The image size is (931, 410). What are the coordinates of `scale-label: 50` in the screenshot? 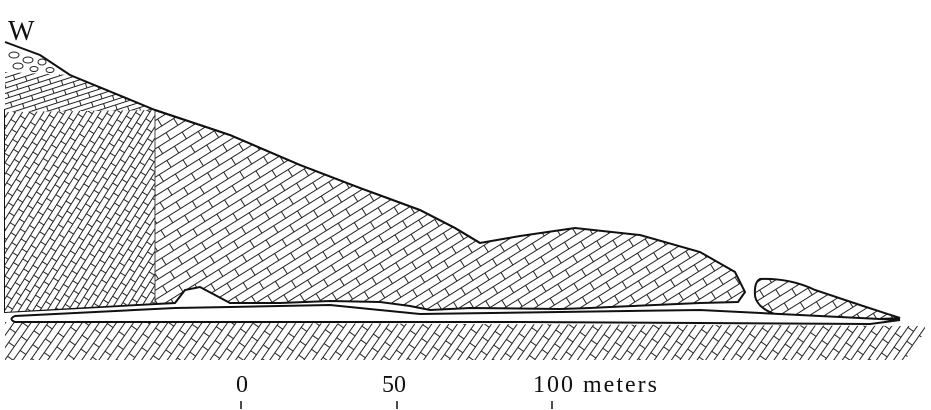 It's located at (394, 385).